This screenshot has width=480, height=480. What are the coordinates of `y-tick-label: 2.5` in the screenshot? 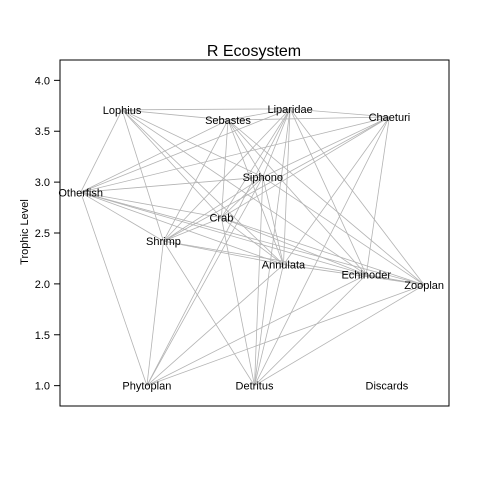 It's located at (42, 234).